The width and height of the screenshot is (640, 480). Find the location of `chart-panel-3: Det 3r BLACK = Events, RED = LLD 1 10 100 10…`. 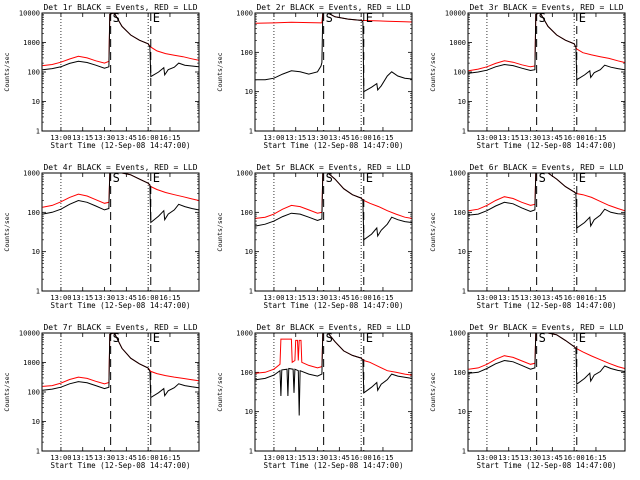

chart-panel-3: Det 3r BLACK = Events, RED = LLD 1 10 100 10… is located at coordinates (527, 76).